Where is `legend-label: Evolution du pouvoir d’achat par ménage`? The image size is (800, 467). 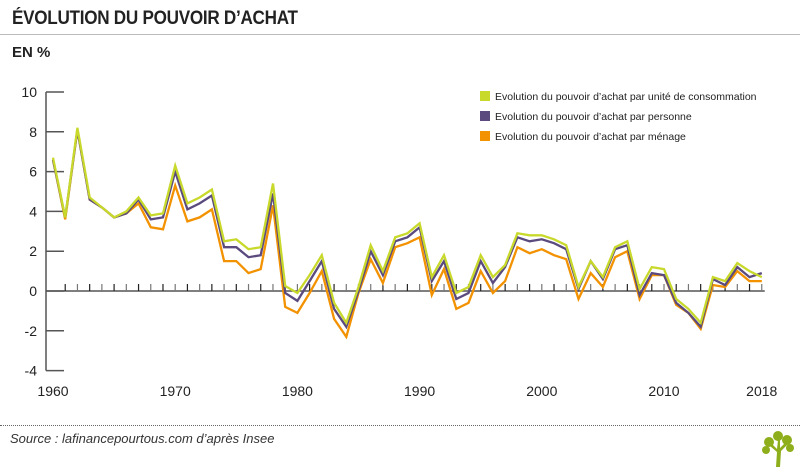
legend-label: Evolution du pouvoir d’achat par ménage is located at coordinates (590, 137).